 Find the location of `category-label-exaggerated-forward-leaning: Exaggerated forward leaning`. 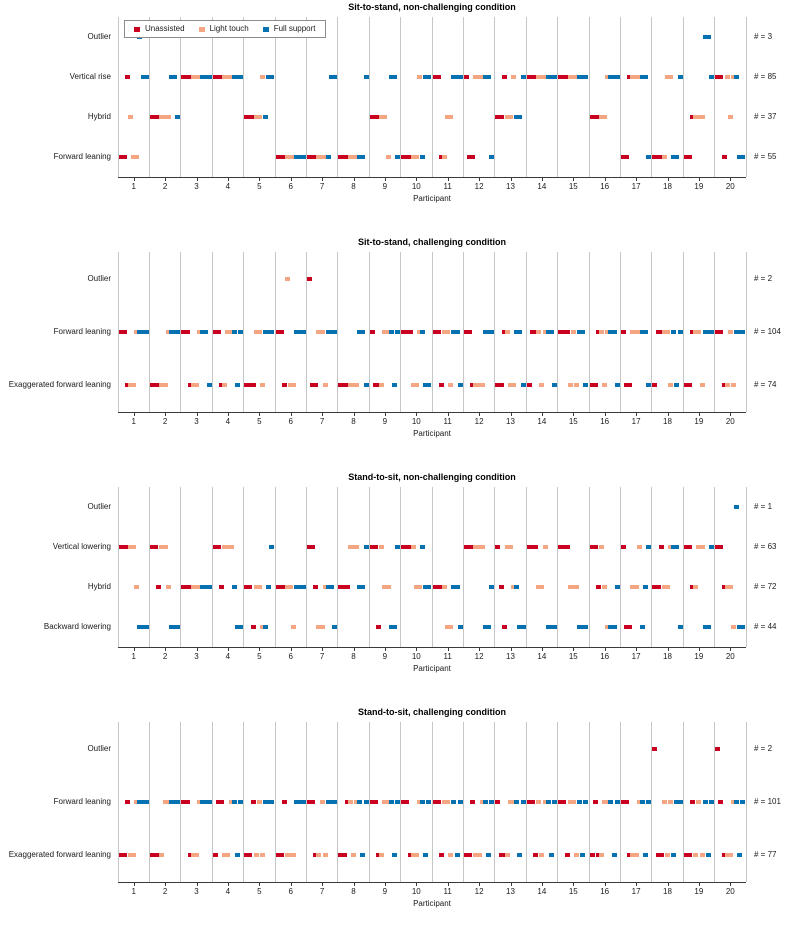

category-label-exaggerated-forward-leaning: Exaggerated forward leaning is located at coordinates (59, 855).